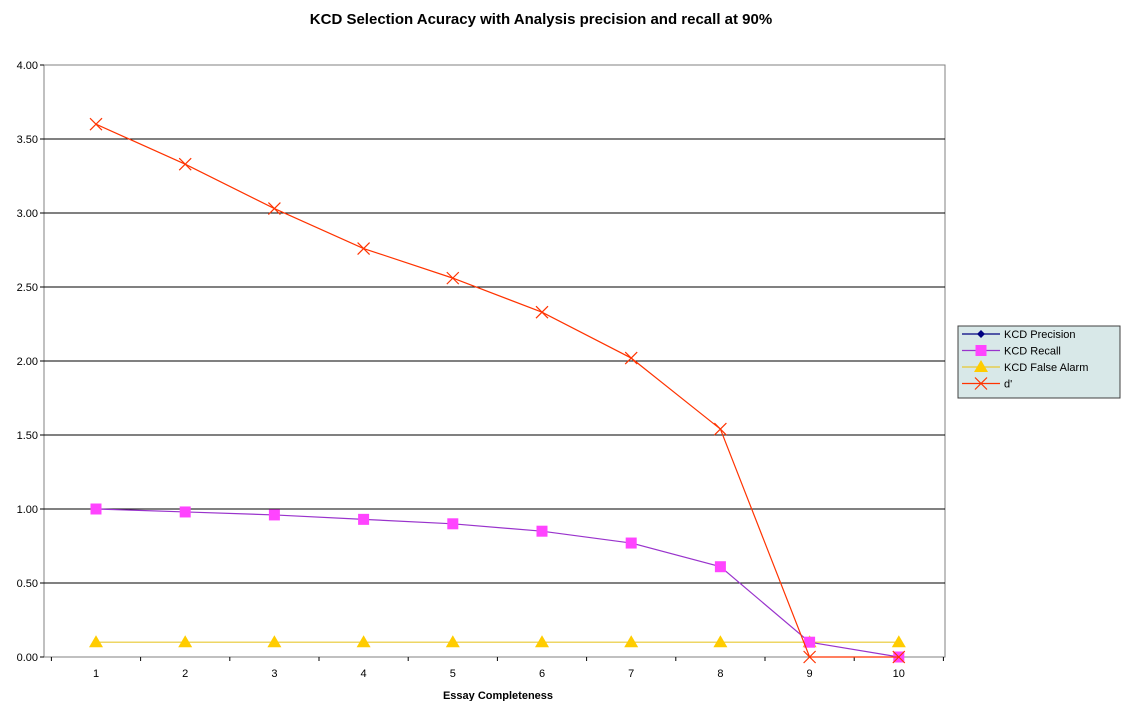 The height and width of the screenshot is (701, 1121). Describe the element at coordinates (27, 66) in the screenshot. I see `y-tick-label: 4.00` at that location.